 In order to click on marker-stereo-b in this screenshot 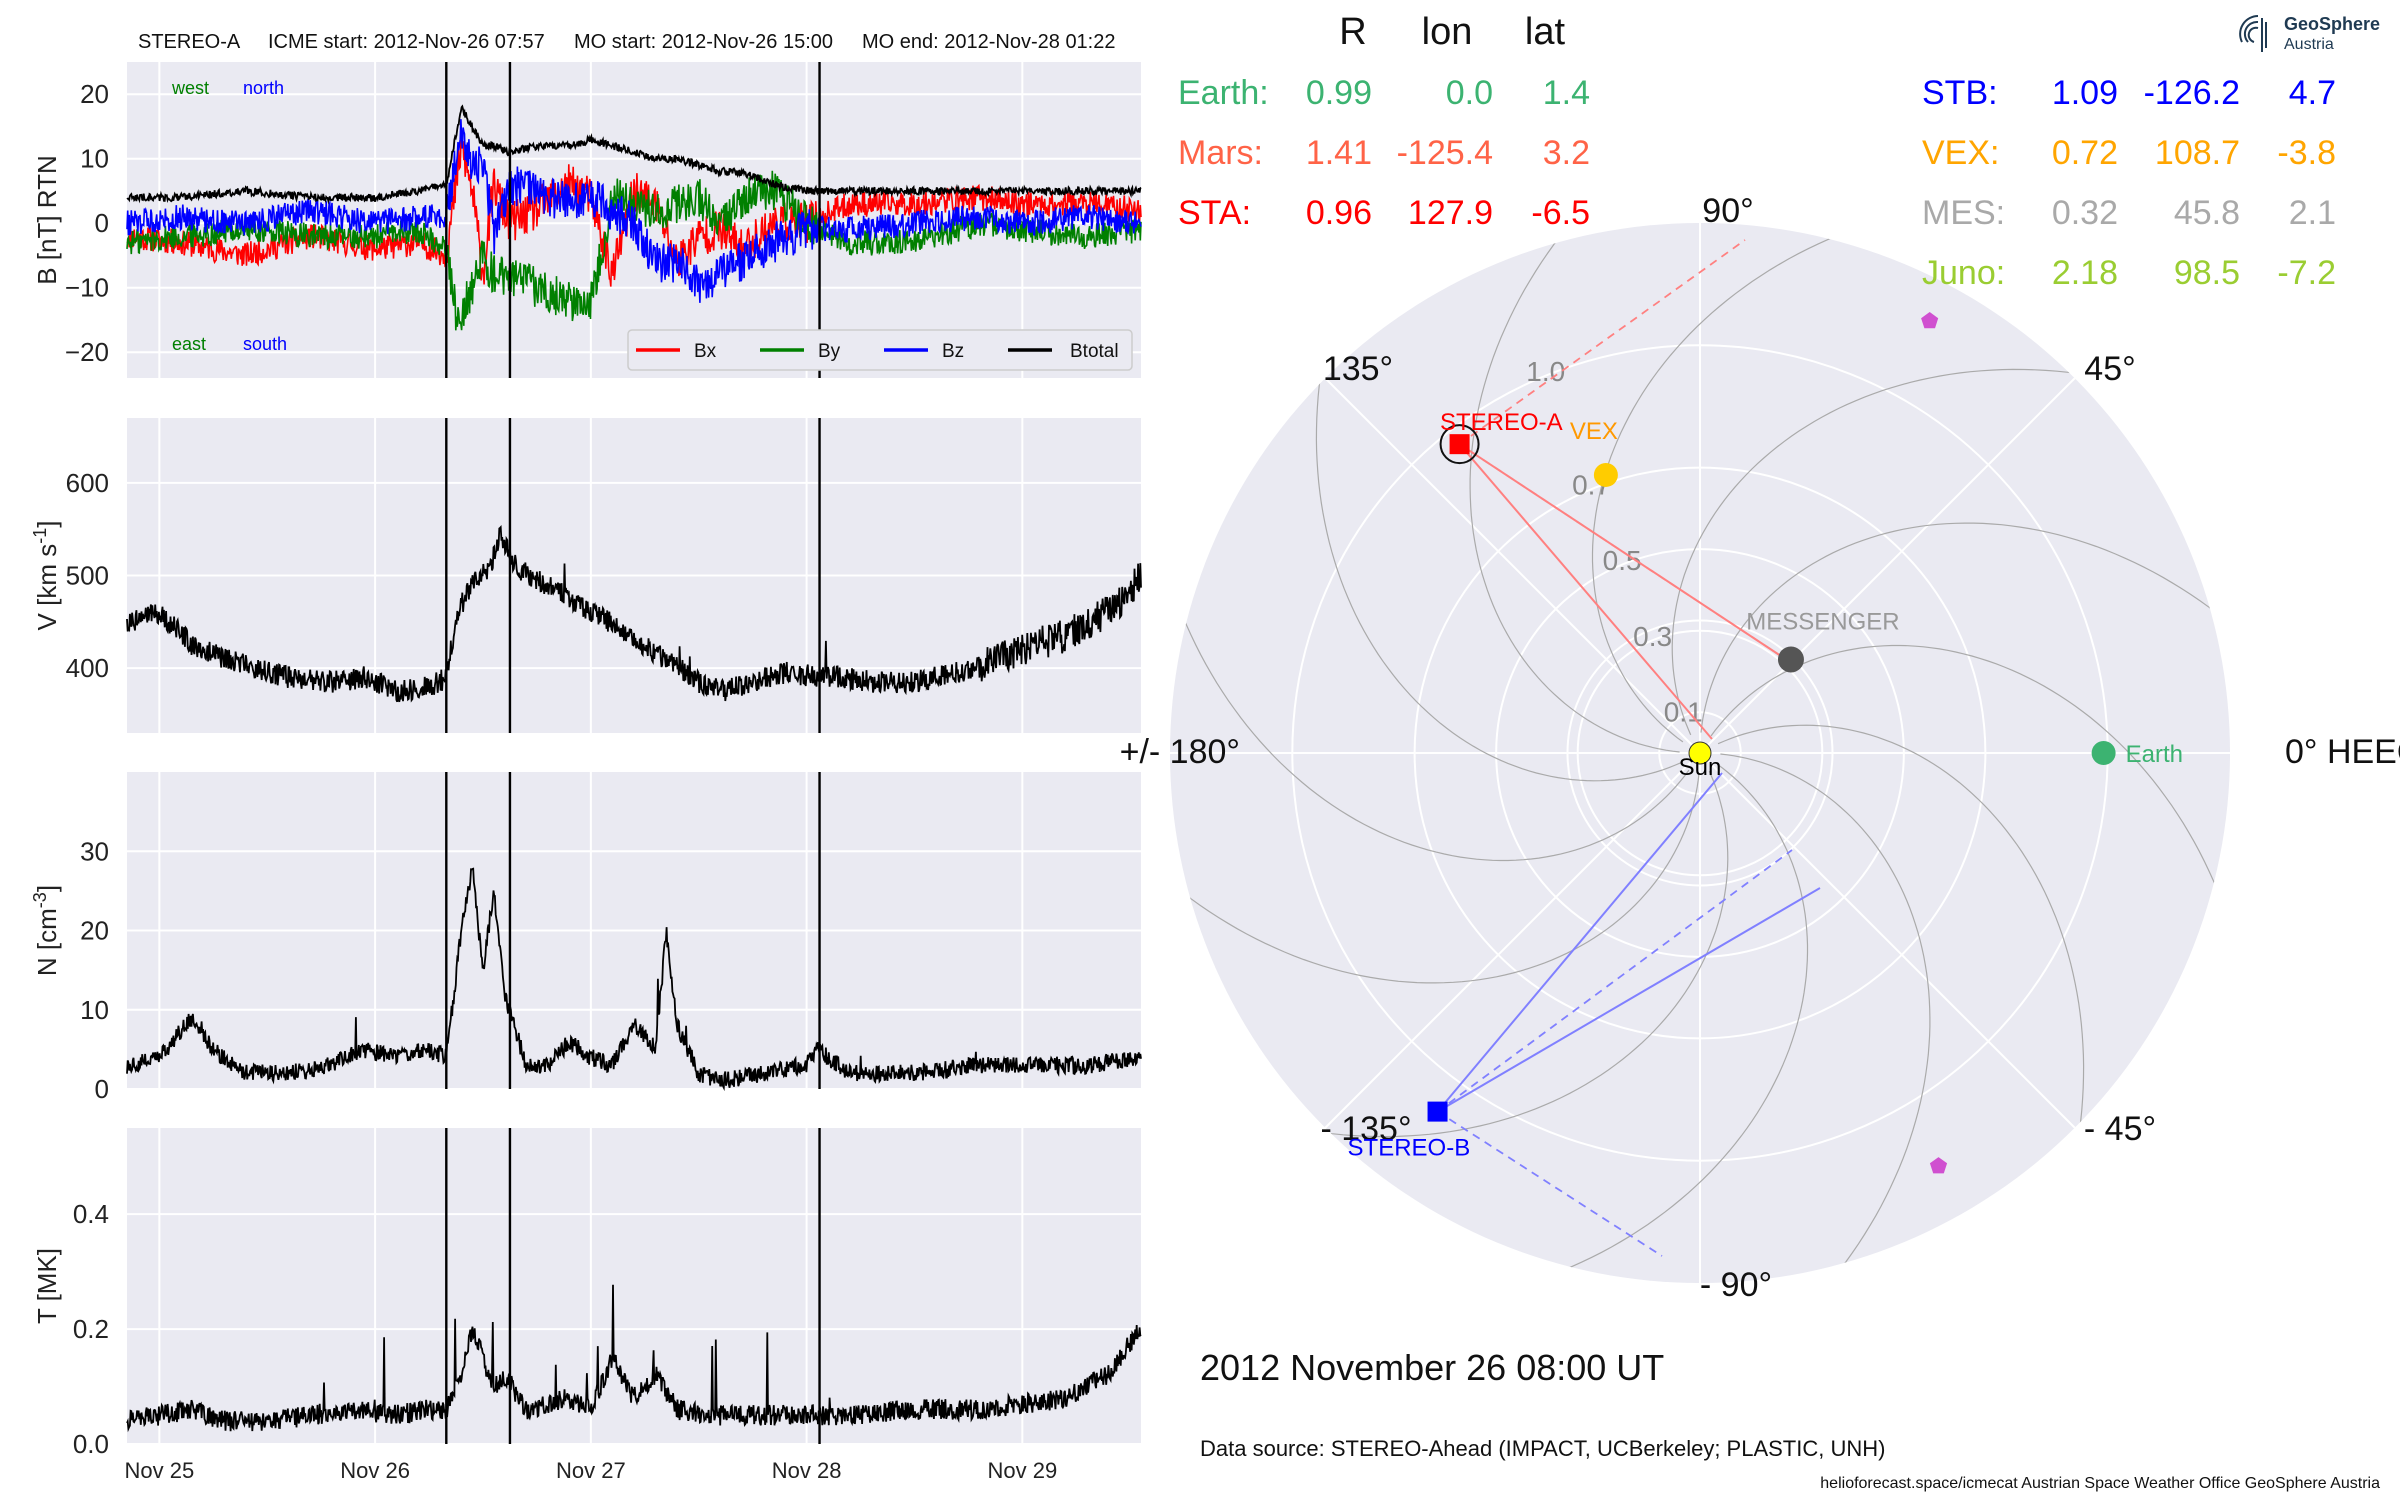, I will do `click(1437, 1111)`.